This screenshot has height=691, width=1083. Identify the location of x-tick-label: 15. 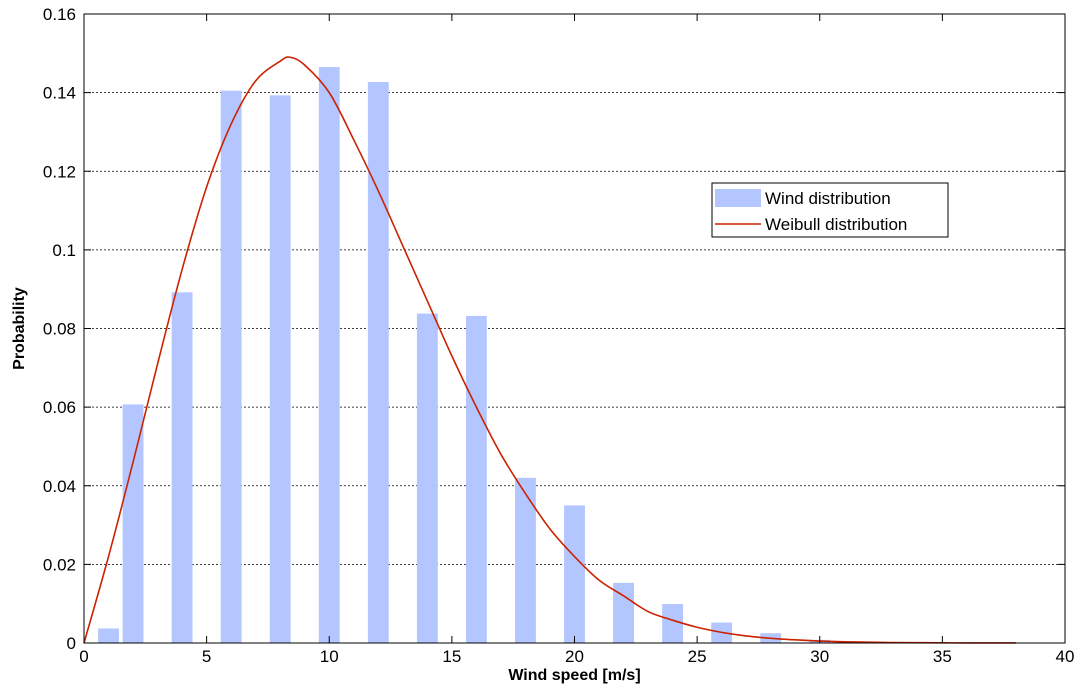
(451, 656).